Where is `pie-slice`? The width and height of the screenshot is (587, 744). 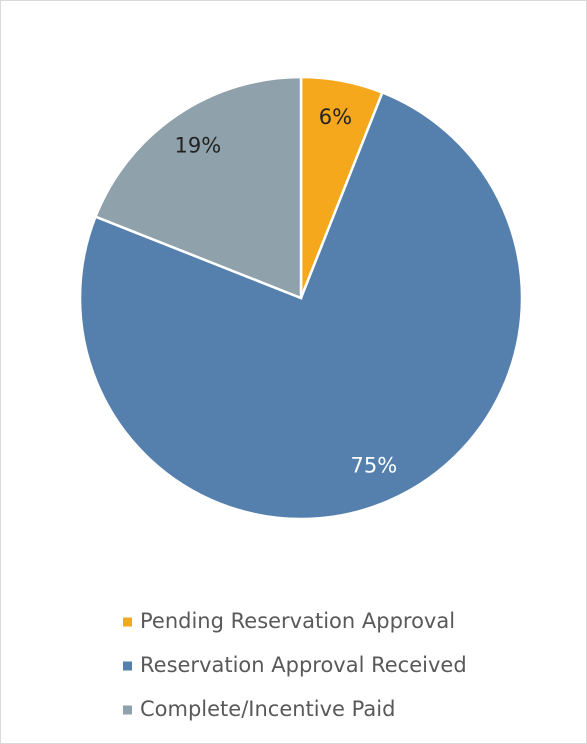
pie-slice is located at coordinates (198, 187).